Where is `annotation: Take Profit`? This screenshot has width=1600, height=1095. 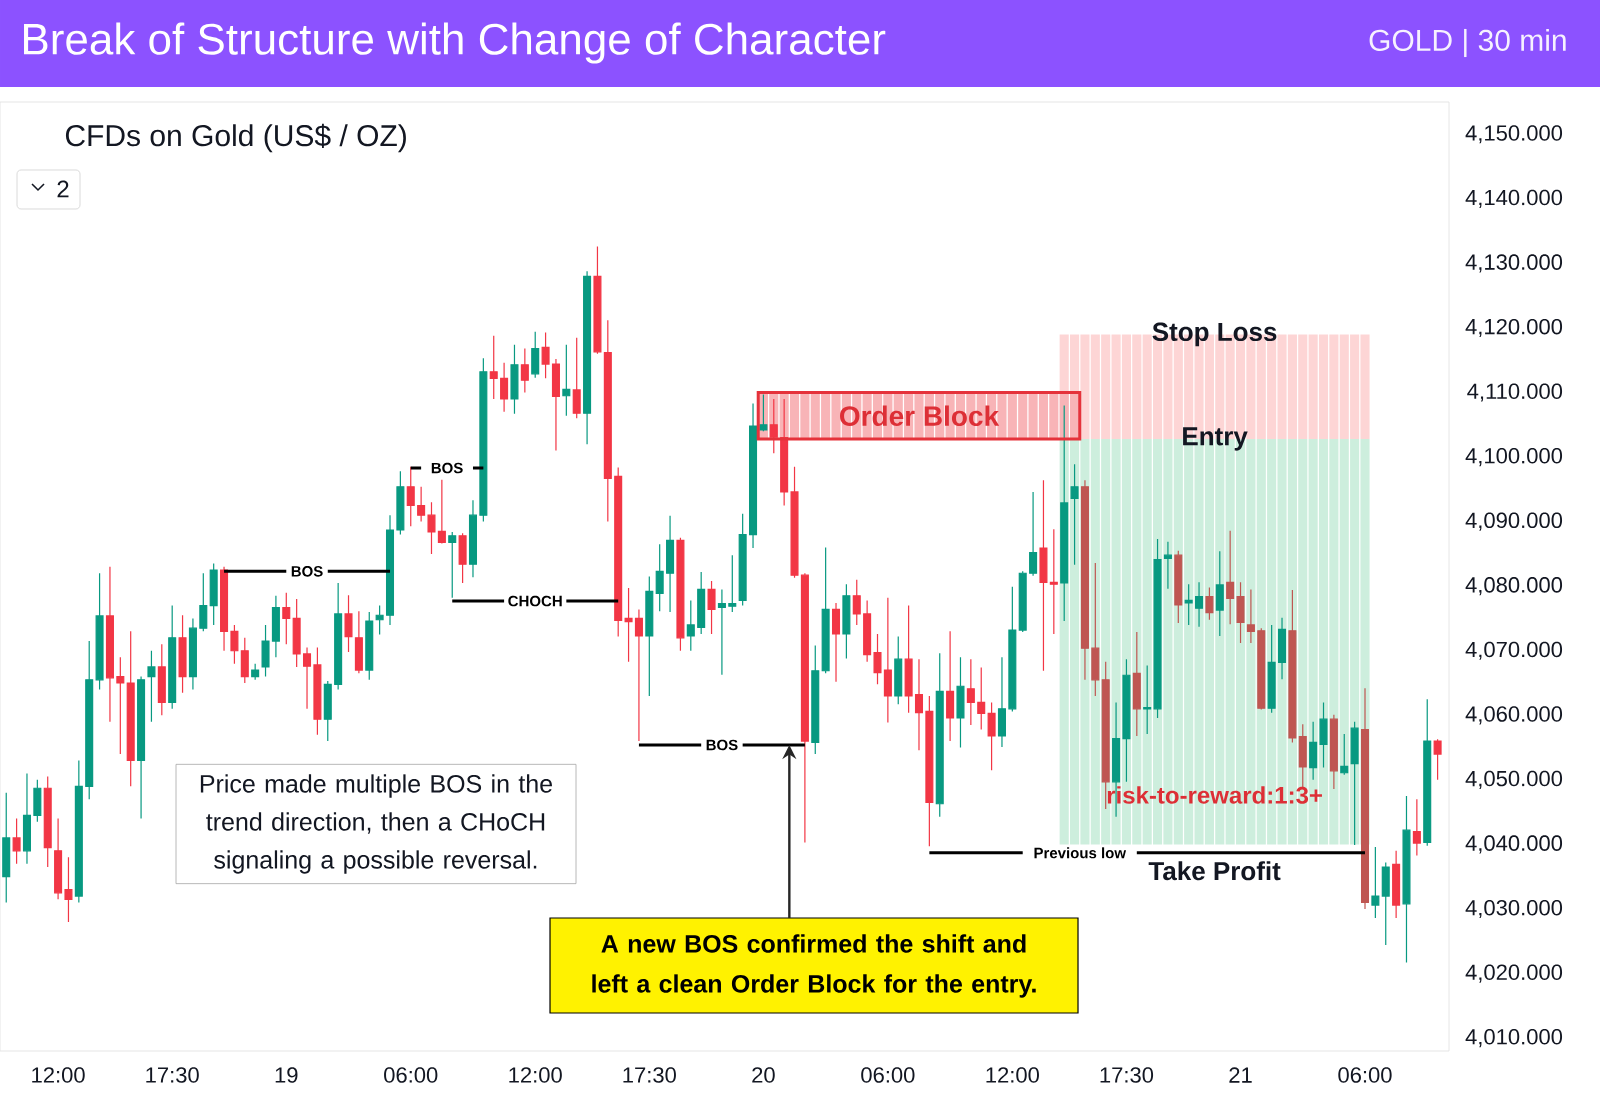
annotation: Take Profit is located at coordinates (1214, 871).